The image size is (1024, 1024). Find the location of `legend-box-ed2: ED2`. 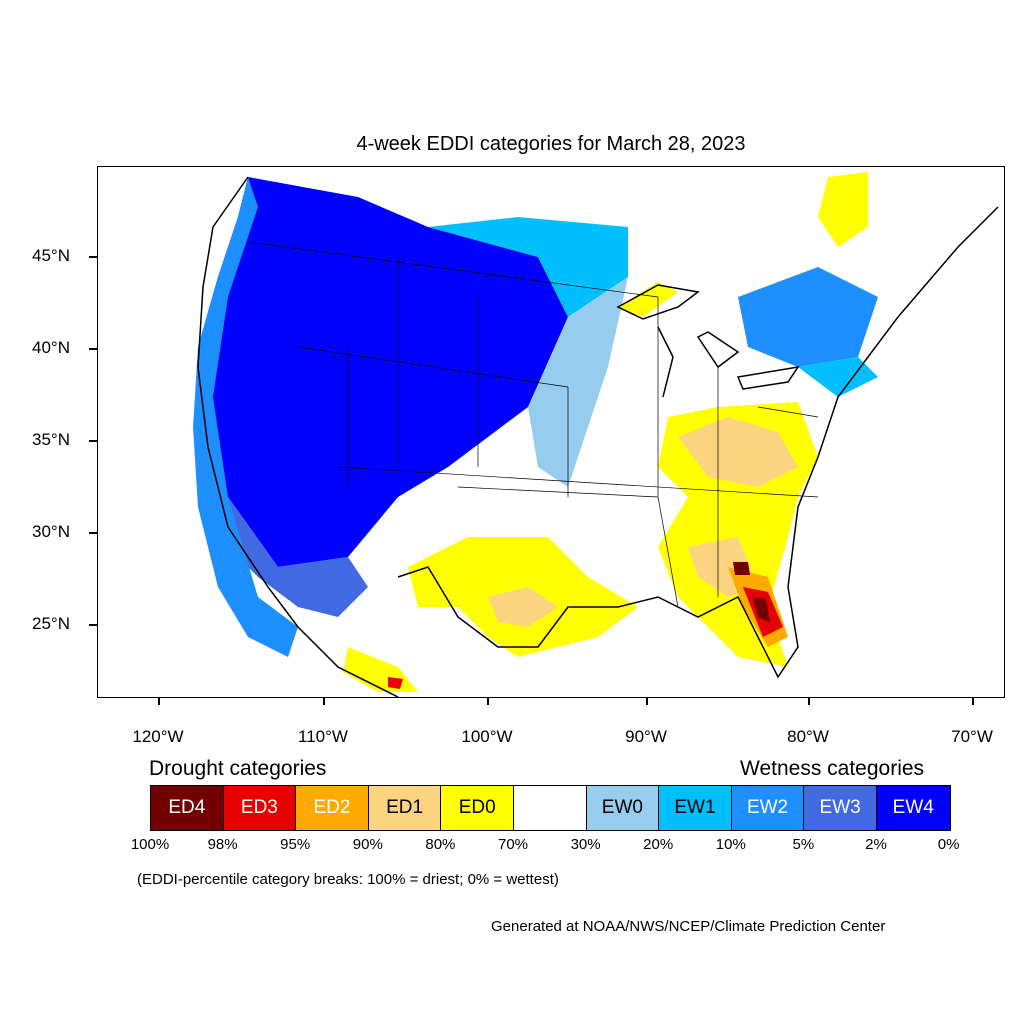

legend-box-ed2: ED2 is located at coordinates (332, 808).